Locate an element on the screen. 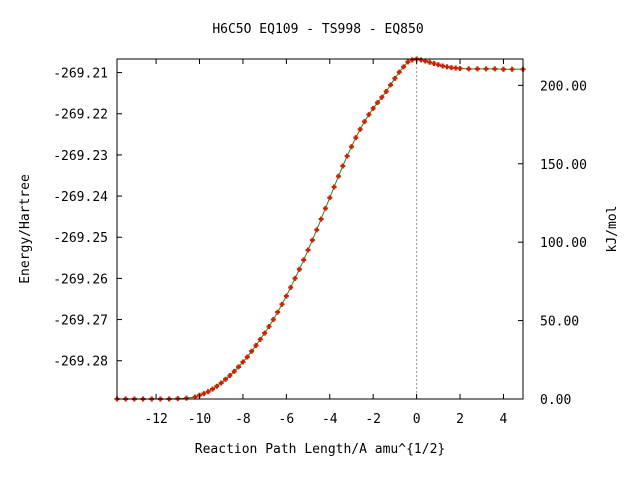  chart-title: H6C5O EQ109 - TS998 - EQ850 is located at coordinates (317, 29).